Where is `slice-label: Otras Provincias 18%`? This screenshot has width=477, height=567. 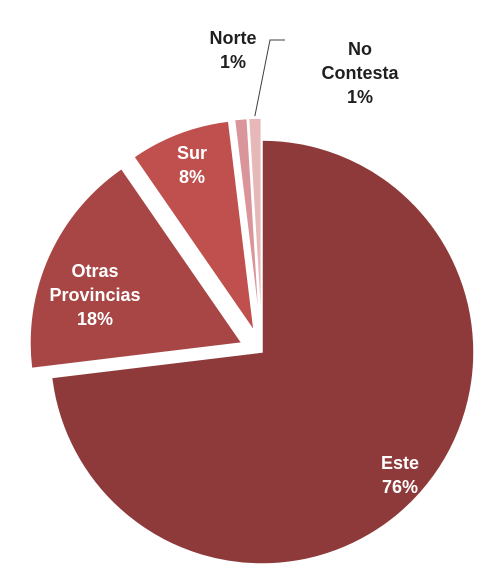
slice-label: Otras Provincias 18% is located at coordinates (94, 295).